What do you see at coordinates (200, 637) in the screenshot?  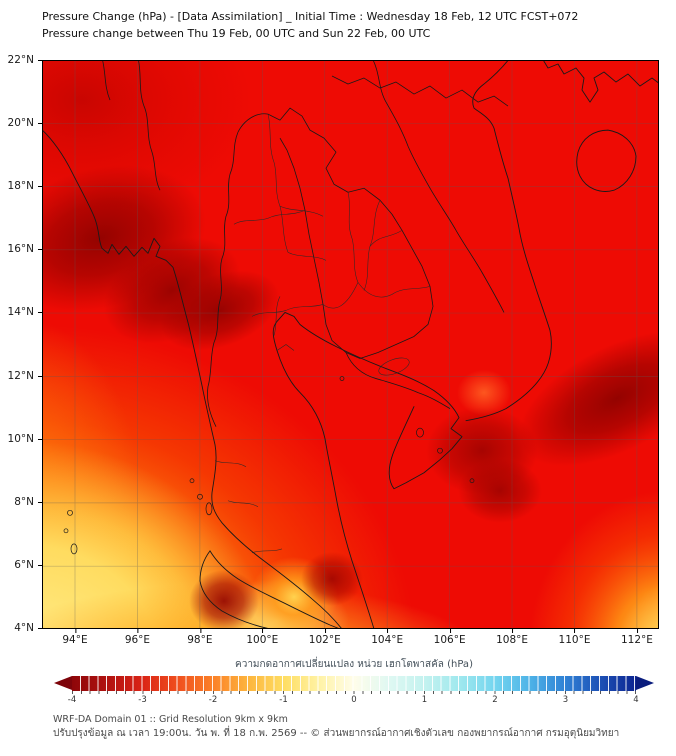 I see `x-axis-tick: 98°E` at bounding box center [200, 637].